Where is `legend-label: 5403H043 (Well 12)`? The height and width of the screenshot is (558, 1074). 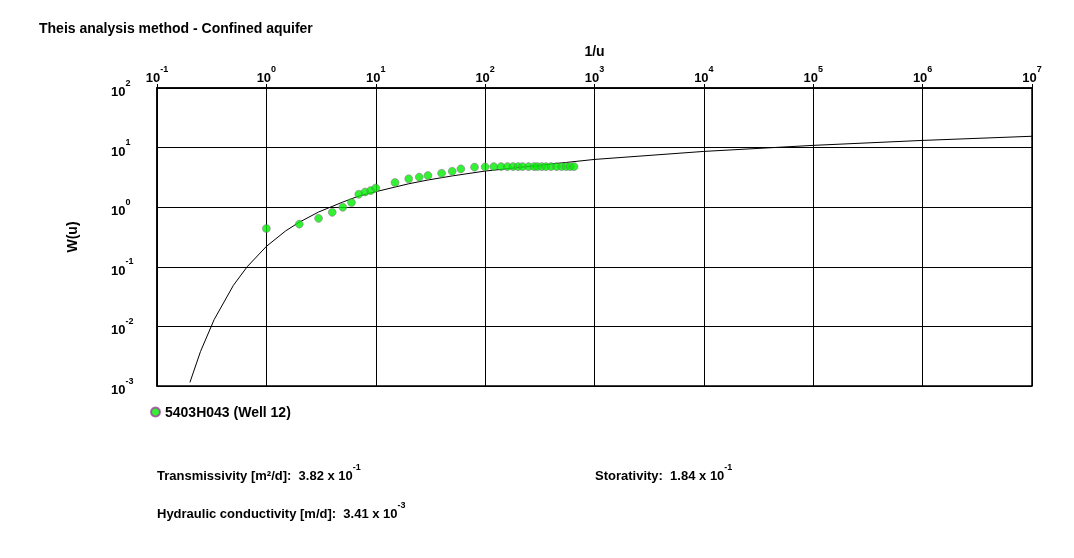 legend-label: 5403H043 (Well 12) is located at coordinates (228, 412).